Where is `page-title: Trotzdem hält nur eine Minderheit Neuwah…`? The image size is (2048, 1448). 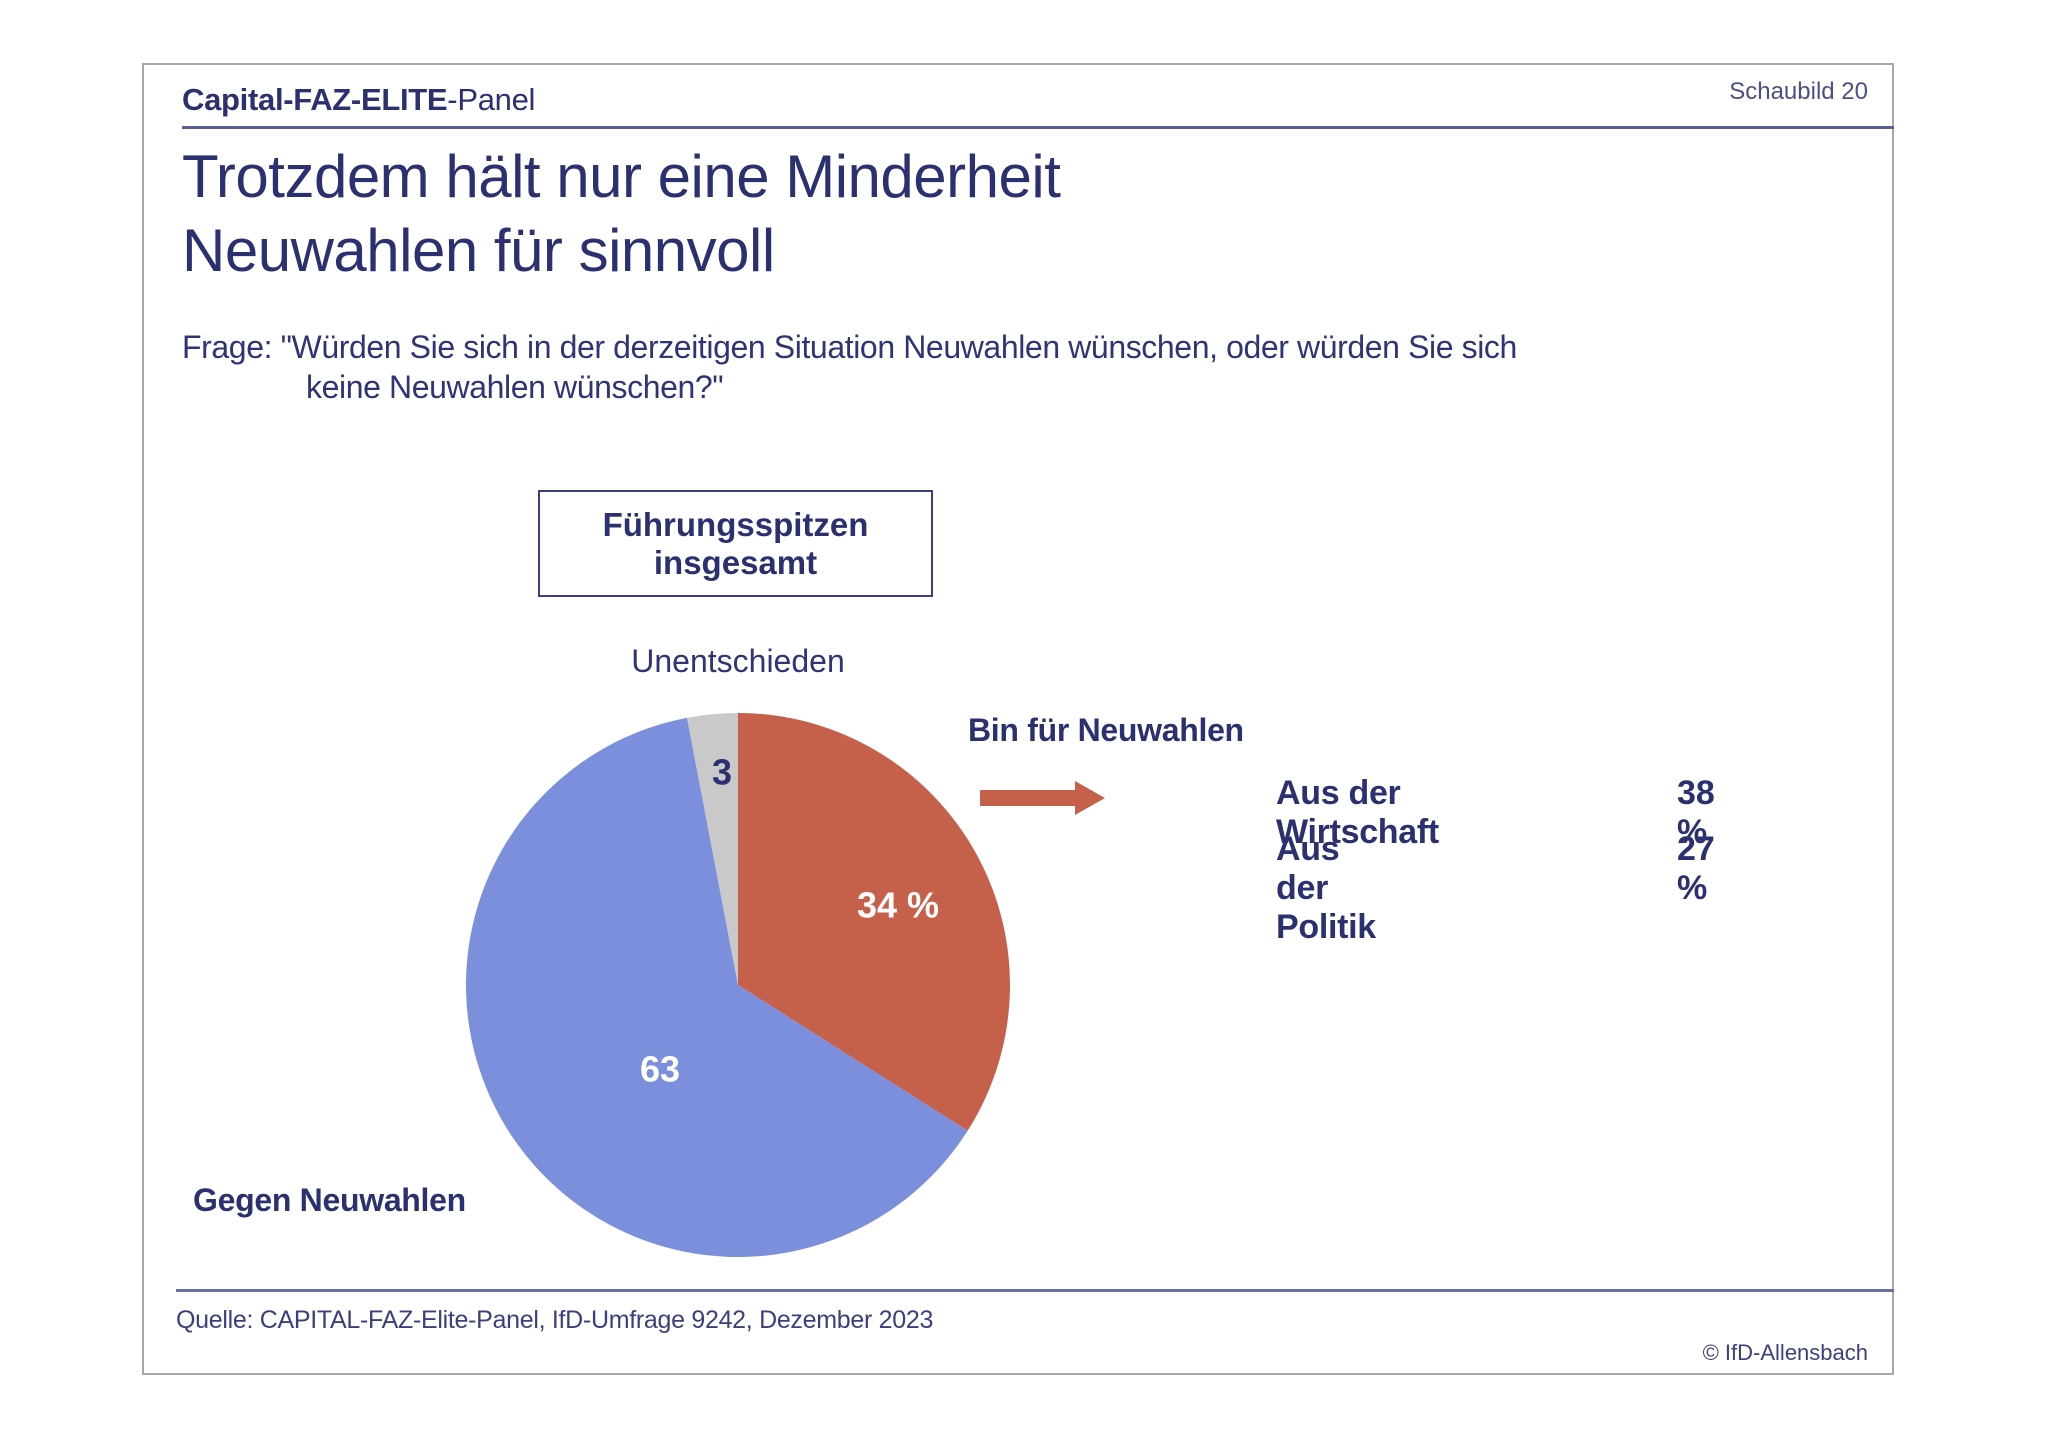 page-title: Trotzdem hält nur eine Minderheit Neuwah… is located at coordinates (621, 214).